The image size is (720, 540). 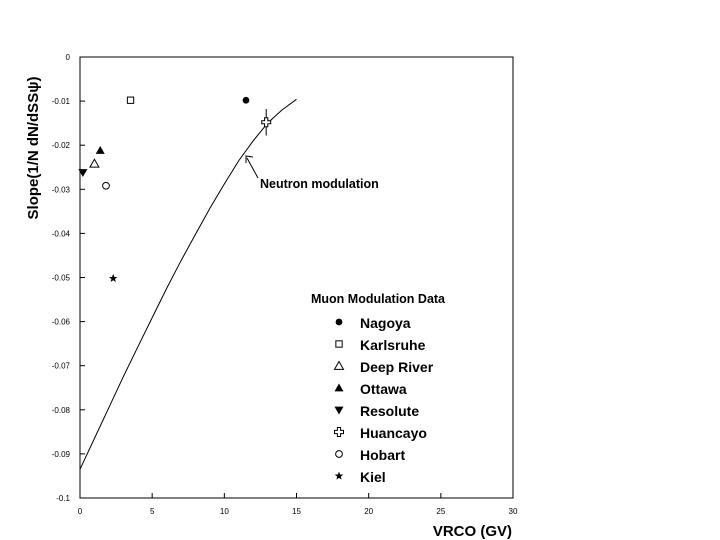 I want to click on data-point-karlsruhe, so click(x=130, y=100).